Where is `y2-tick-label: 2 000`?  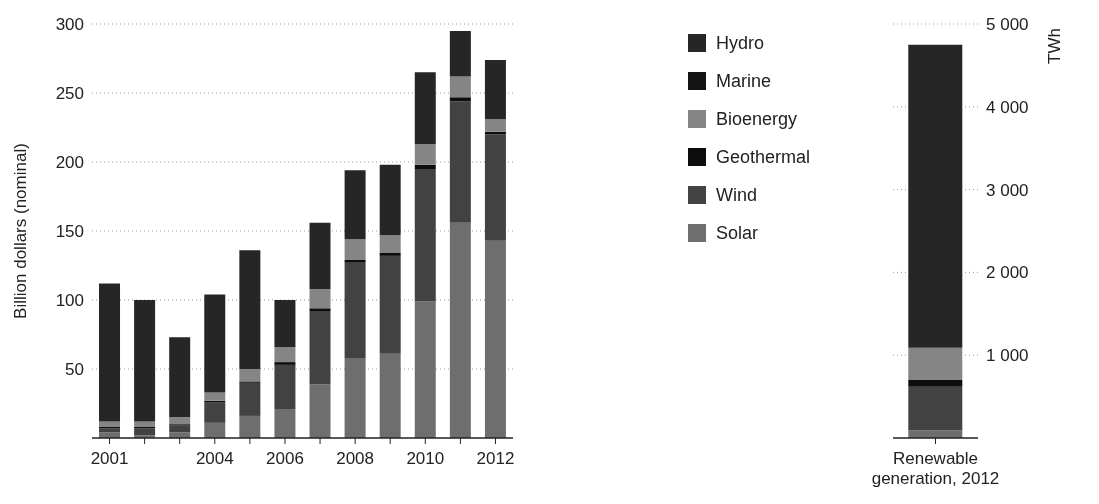 y2-tick-label: 2 000 is located at coordinates (1007, 273).